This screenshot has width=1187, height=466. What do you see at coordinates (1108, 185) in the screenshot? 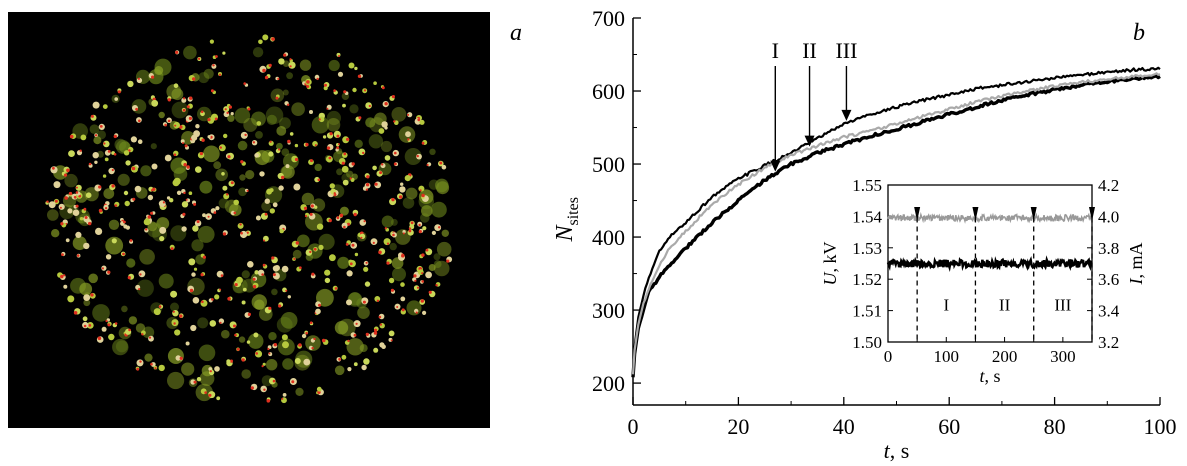
I see `inset-right-tick-label: 4.2` at bounding box center [1108, 185].